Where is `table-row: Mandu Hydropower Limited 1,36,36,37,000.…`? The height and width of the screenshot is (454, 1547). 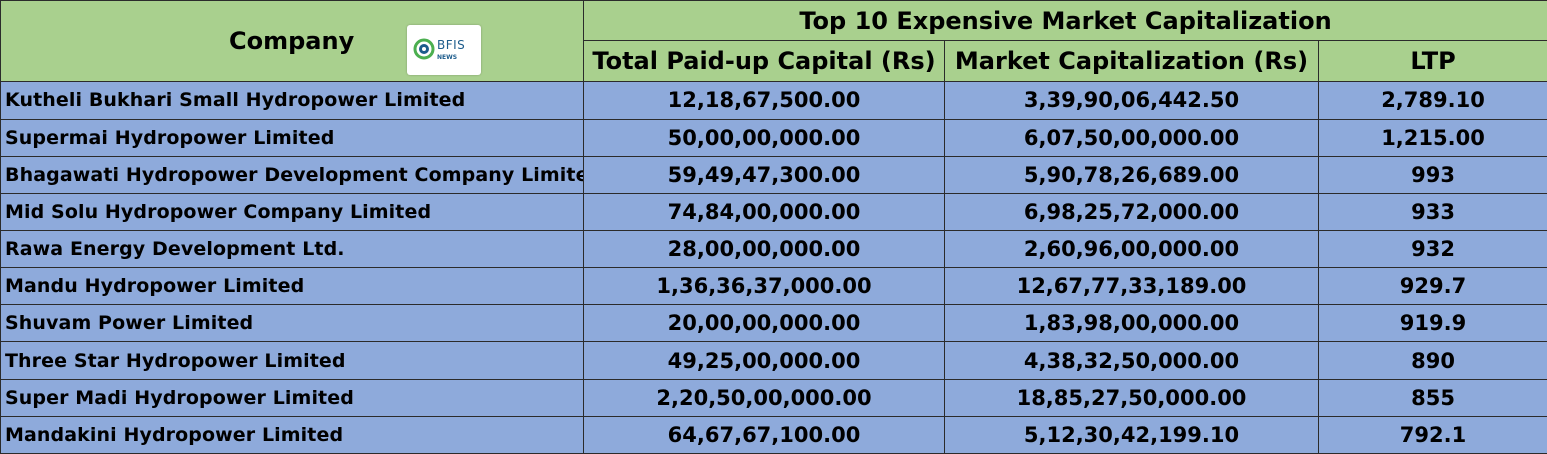
table-row: Mandu Hydropower Limited 1,36,36,37,000.… is located at coordinates (773, 286).